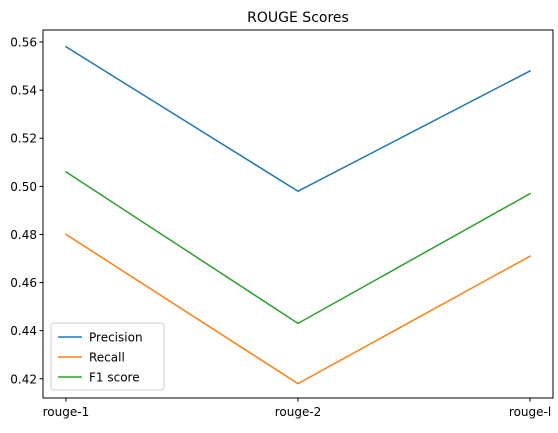  I want to click on y-tick-label: 0.46, so click(23, 283).